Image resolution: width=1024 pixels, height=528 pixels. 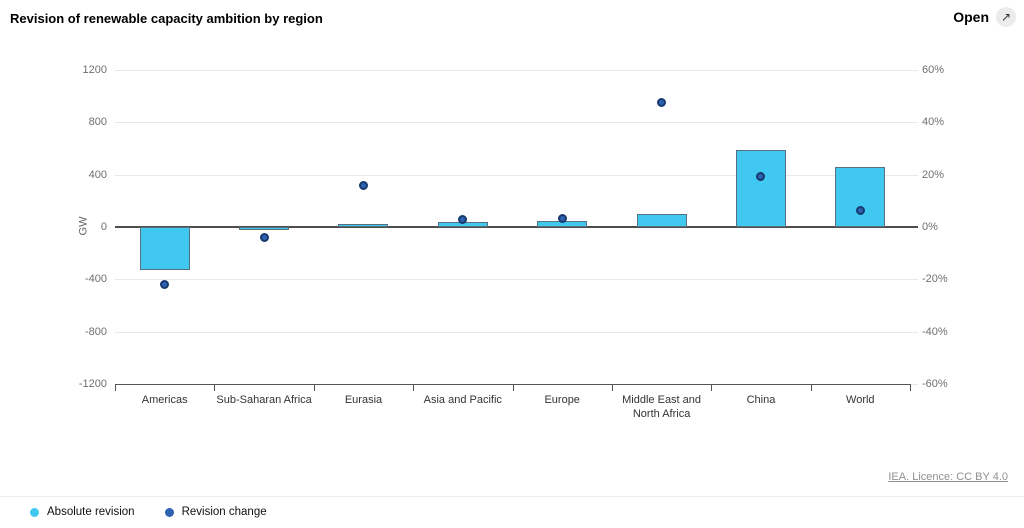 What do you see at coordinates (92, 384) in the screenshot?
I see `left-axis-tick-label: -1200` at bounding box center [92, 384].